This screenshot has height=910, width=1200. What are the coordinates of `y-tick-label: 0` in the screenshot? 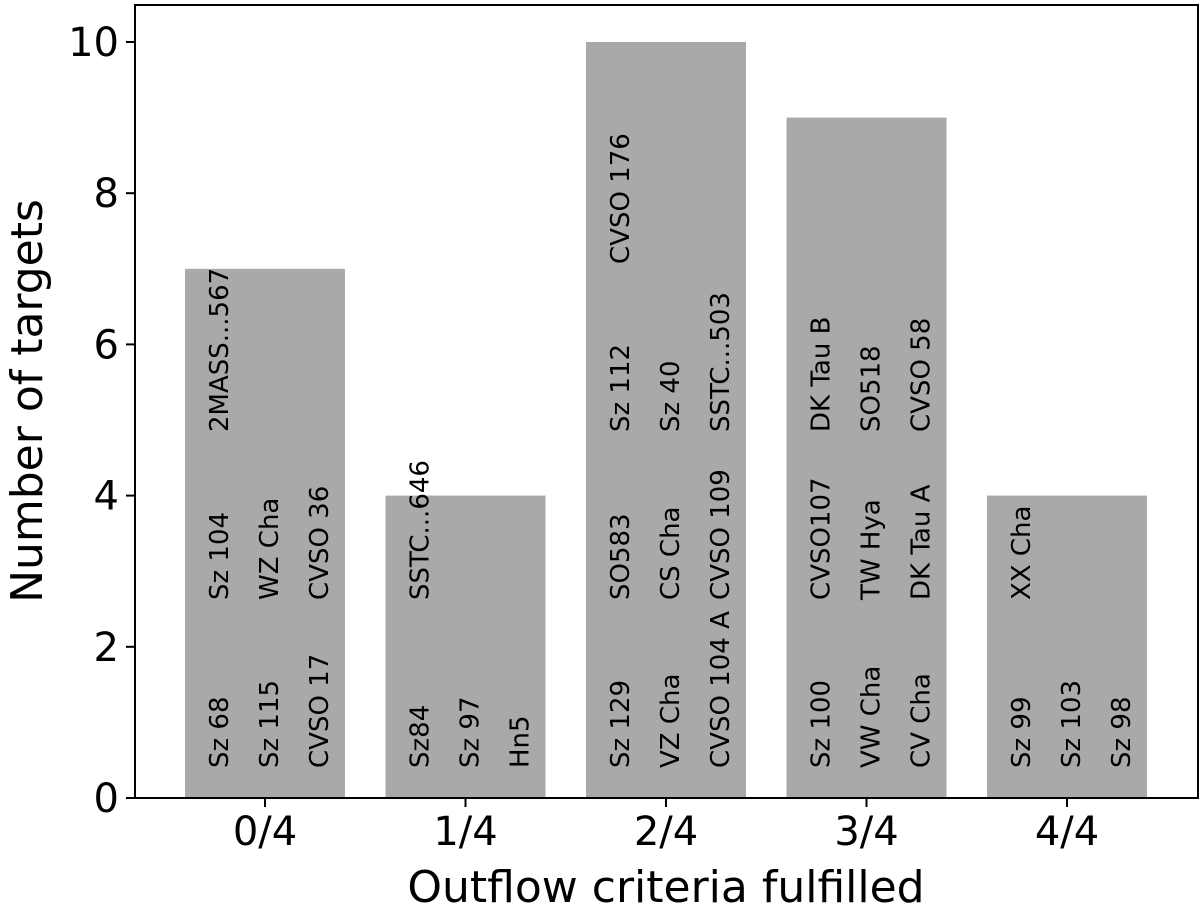 It's located at (106, 799).